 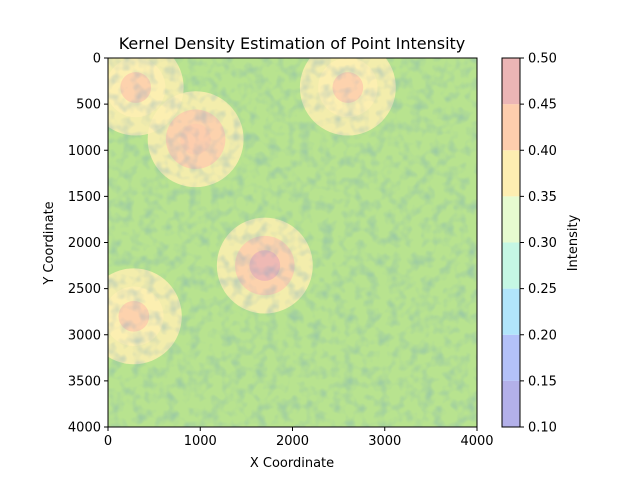 I want to click on y-tick-label: 3500, so click(x=84, y=381).